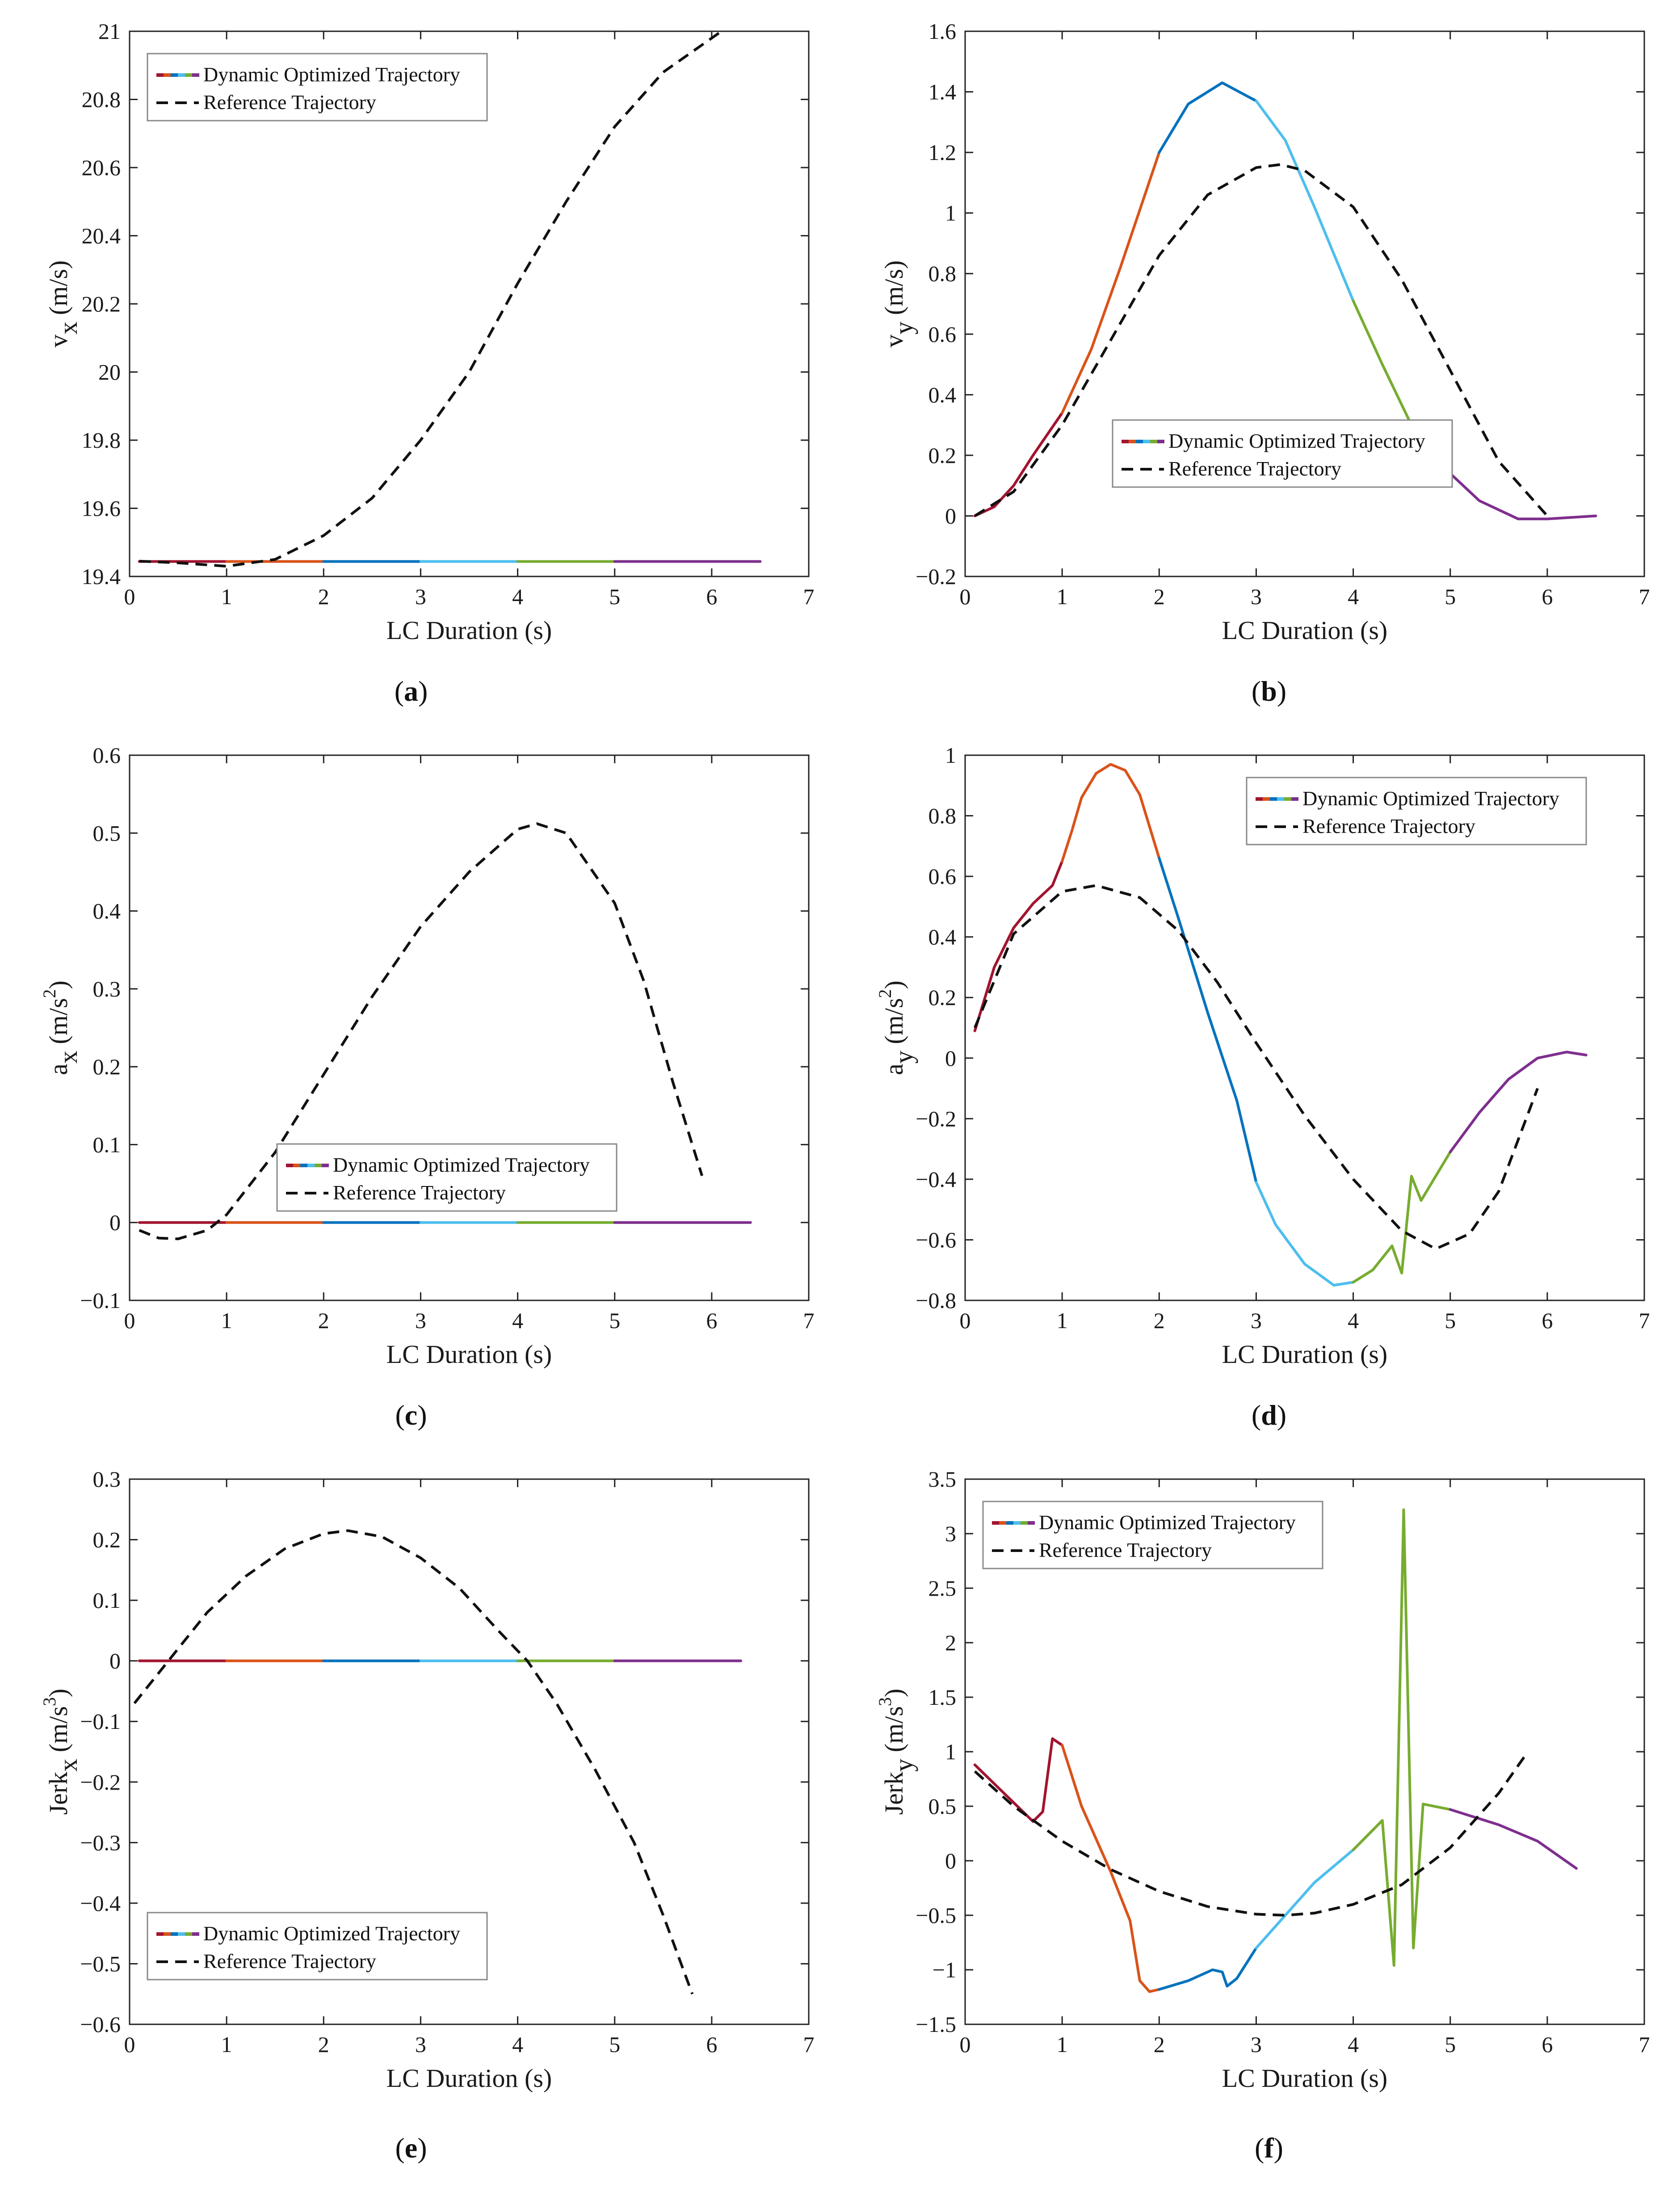 The height and width of the screenshot is (2212, 1672). What do you see at coordinates (936, 2024) in the screenshot?
I see `y-tick-label: −1.5` at bounding box center [936, 2024].